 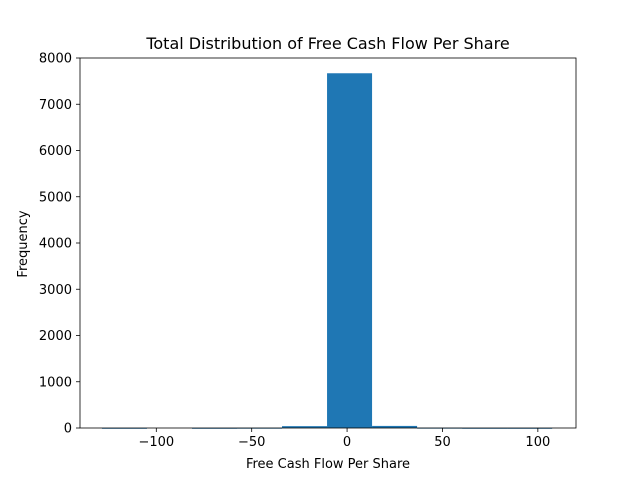 I want to click on x-axis: −100 −50 0 50 100, so click(x=344, y=439).